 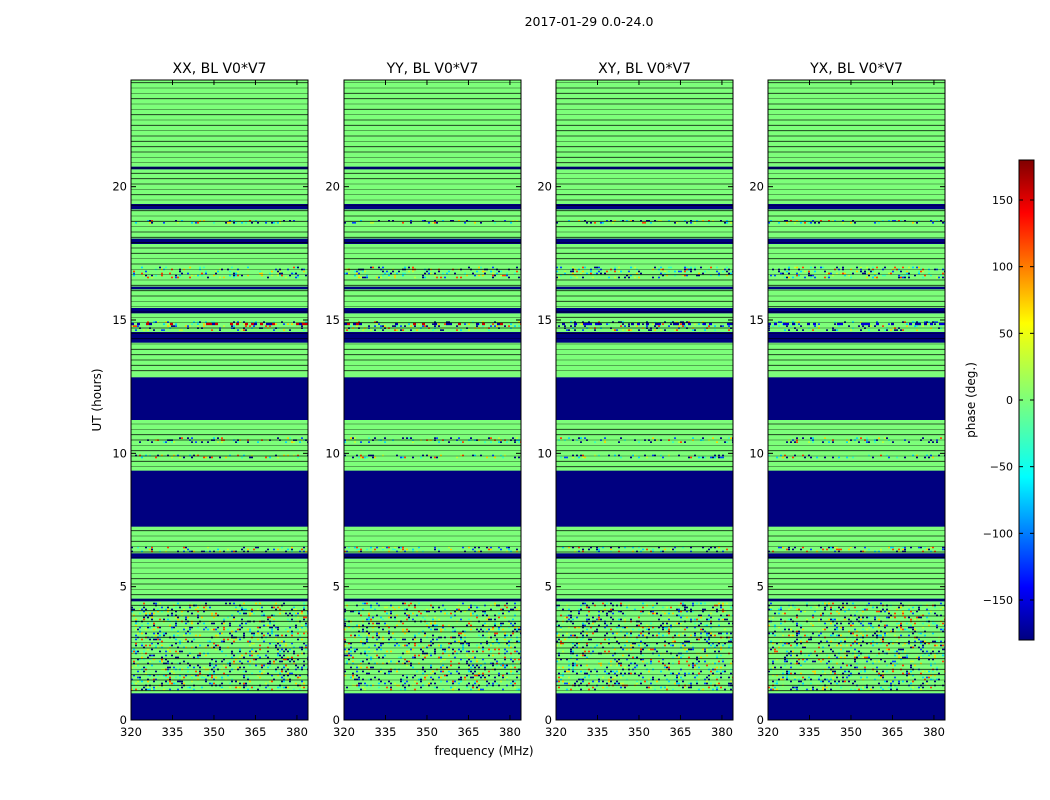 I want to click on y-axis-label: UT (hours), so click(x=97, y=399).